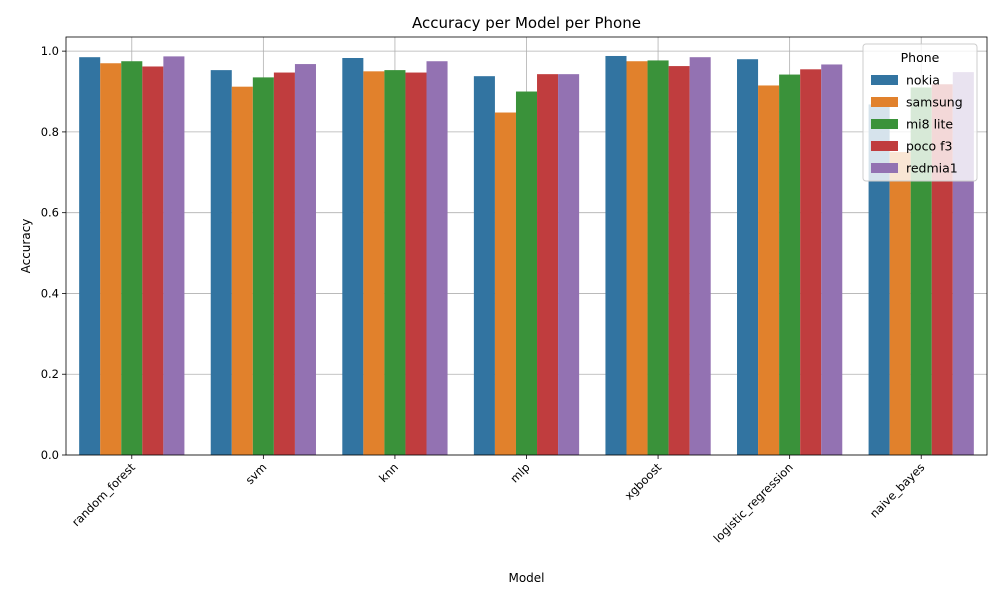 This screenshot has width=1000, height=604. What do you see at coordinates (26, 246) in the screenshot?
I see `y-axis-label: Accuracy` at bounding box center [26, 246].